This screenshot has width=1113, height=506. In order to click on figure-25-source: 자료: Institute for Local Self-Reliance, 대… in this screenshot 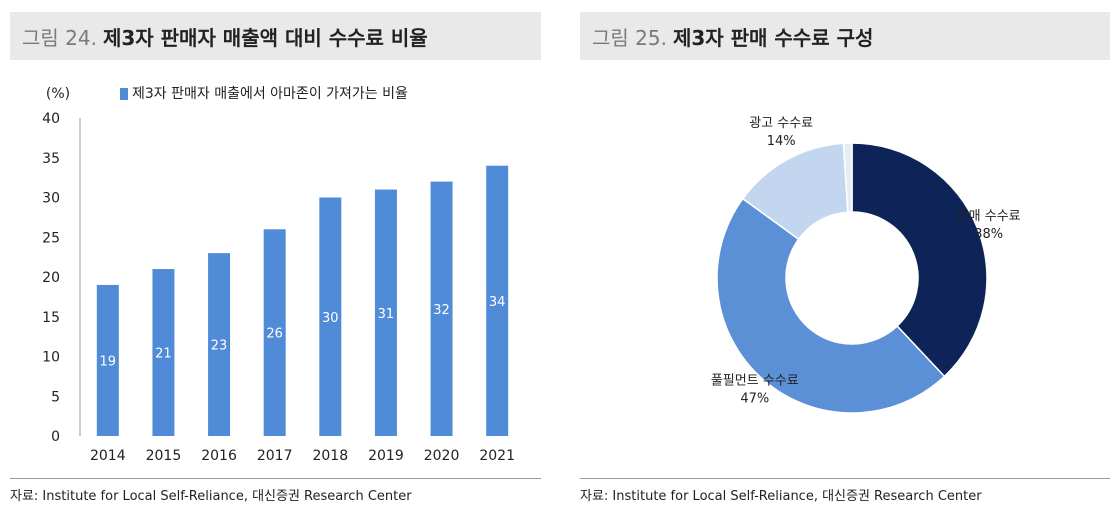, I will do `click(845, 491)`.